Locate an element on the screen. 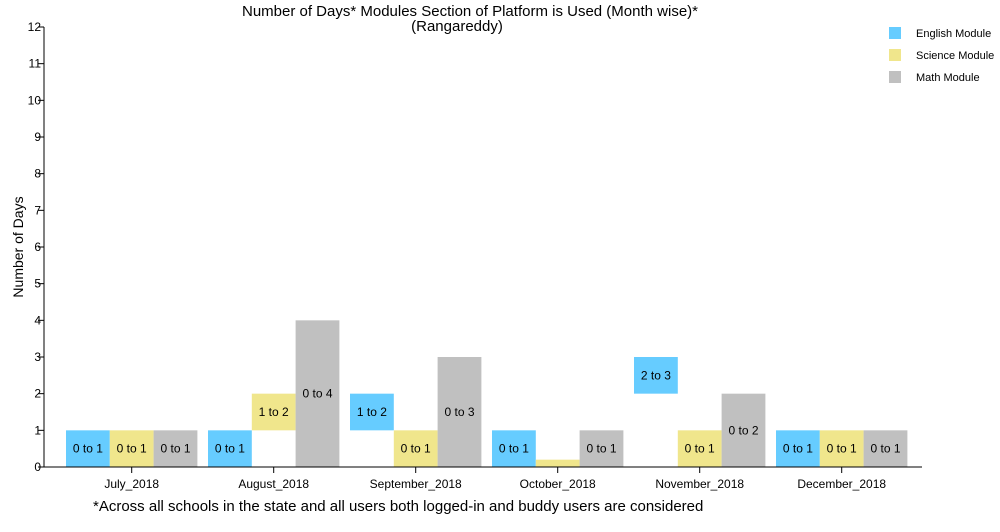 This screenshot has width=1000, height=532. y-tick-label: 9 is located at coordinates (37, 137).